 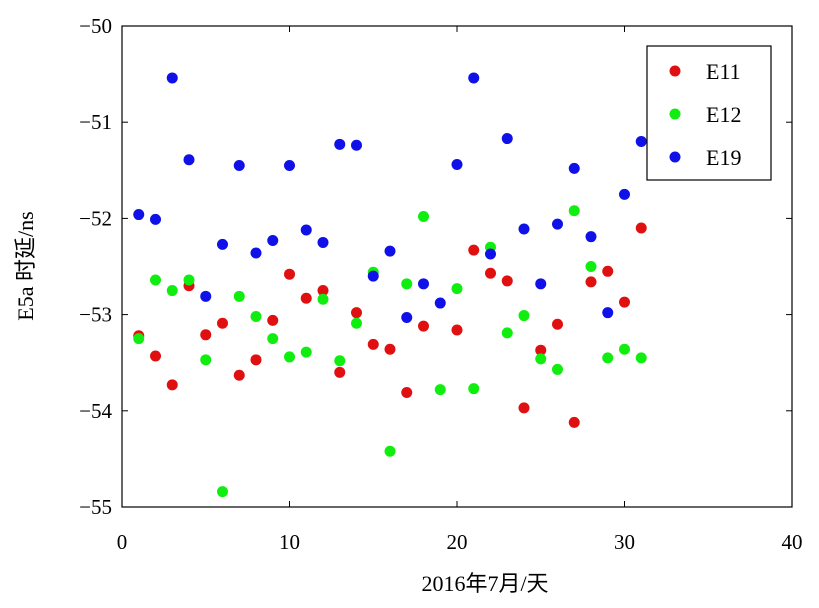 I want to click on x-tick-label: 20, so click(x=457, y=542).